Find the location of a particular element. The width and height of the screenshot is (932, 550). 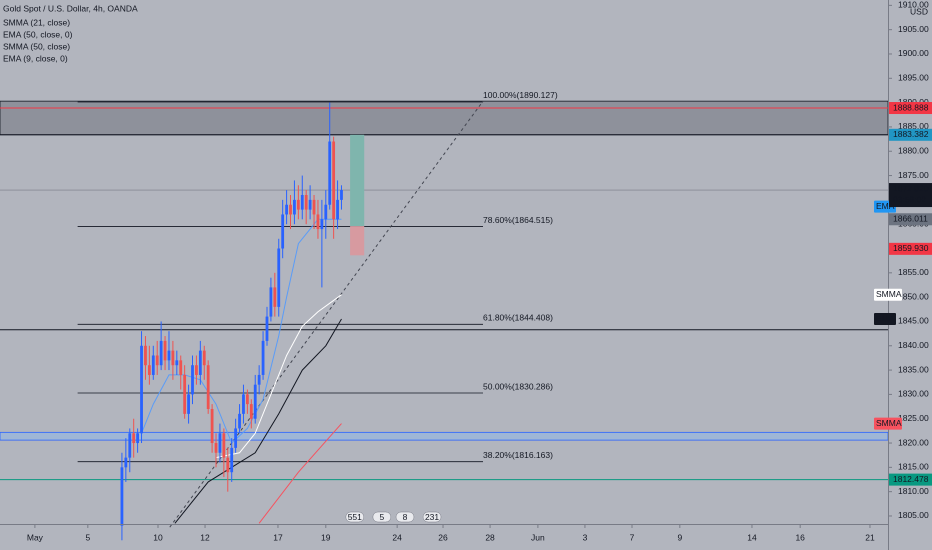

current-price-box is located at coordinates (910, 195).